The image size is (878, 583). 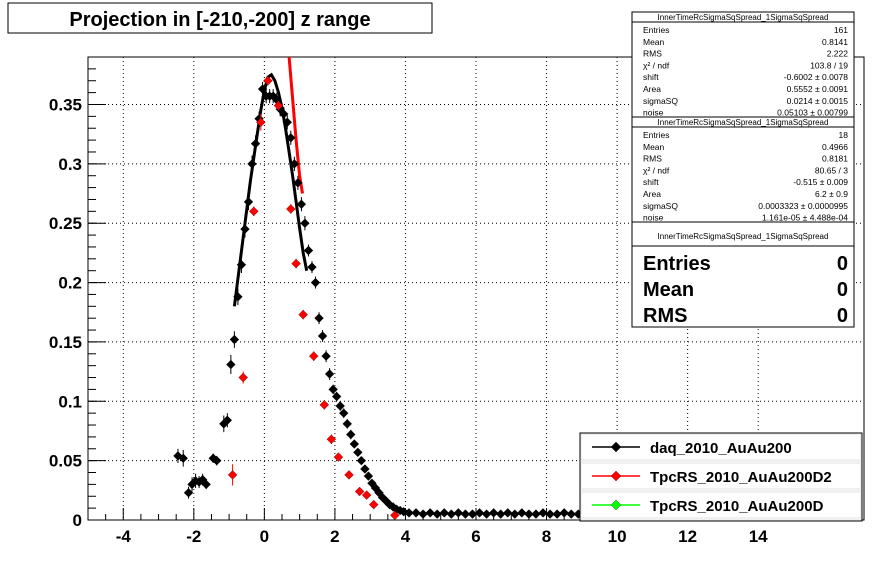 What do you see at coordinates (743, 17) in the screenshot?
I see `stats-box-1-header: InnerTimeRcSigmaSqSpread_1SigmaSqSpread` at bounding box center [743, 17].